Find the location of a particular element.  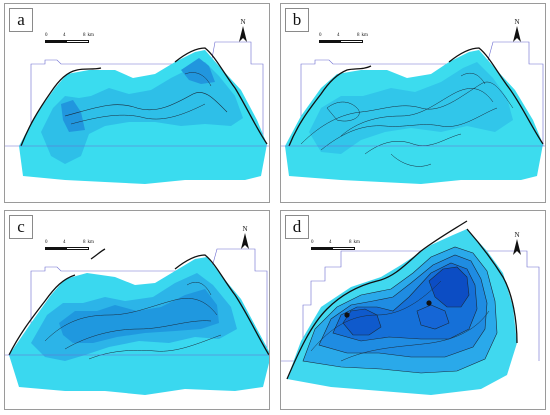

panel-label-d: d is located at coordinates (297, 227).